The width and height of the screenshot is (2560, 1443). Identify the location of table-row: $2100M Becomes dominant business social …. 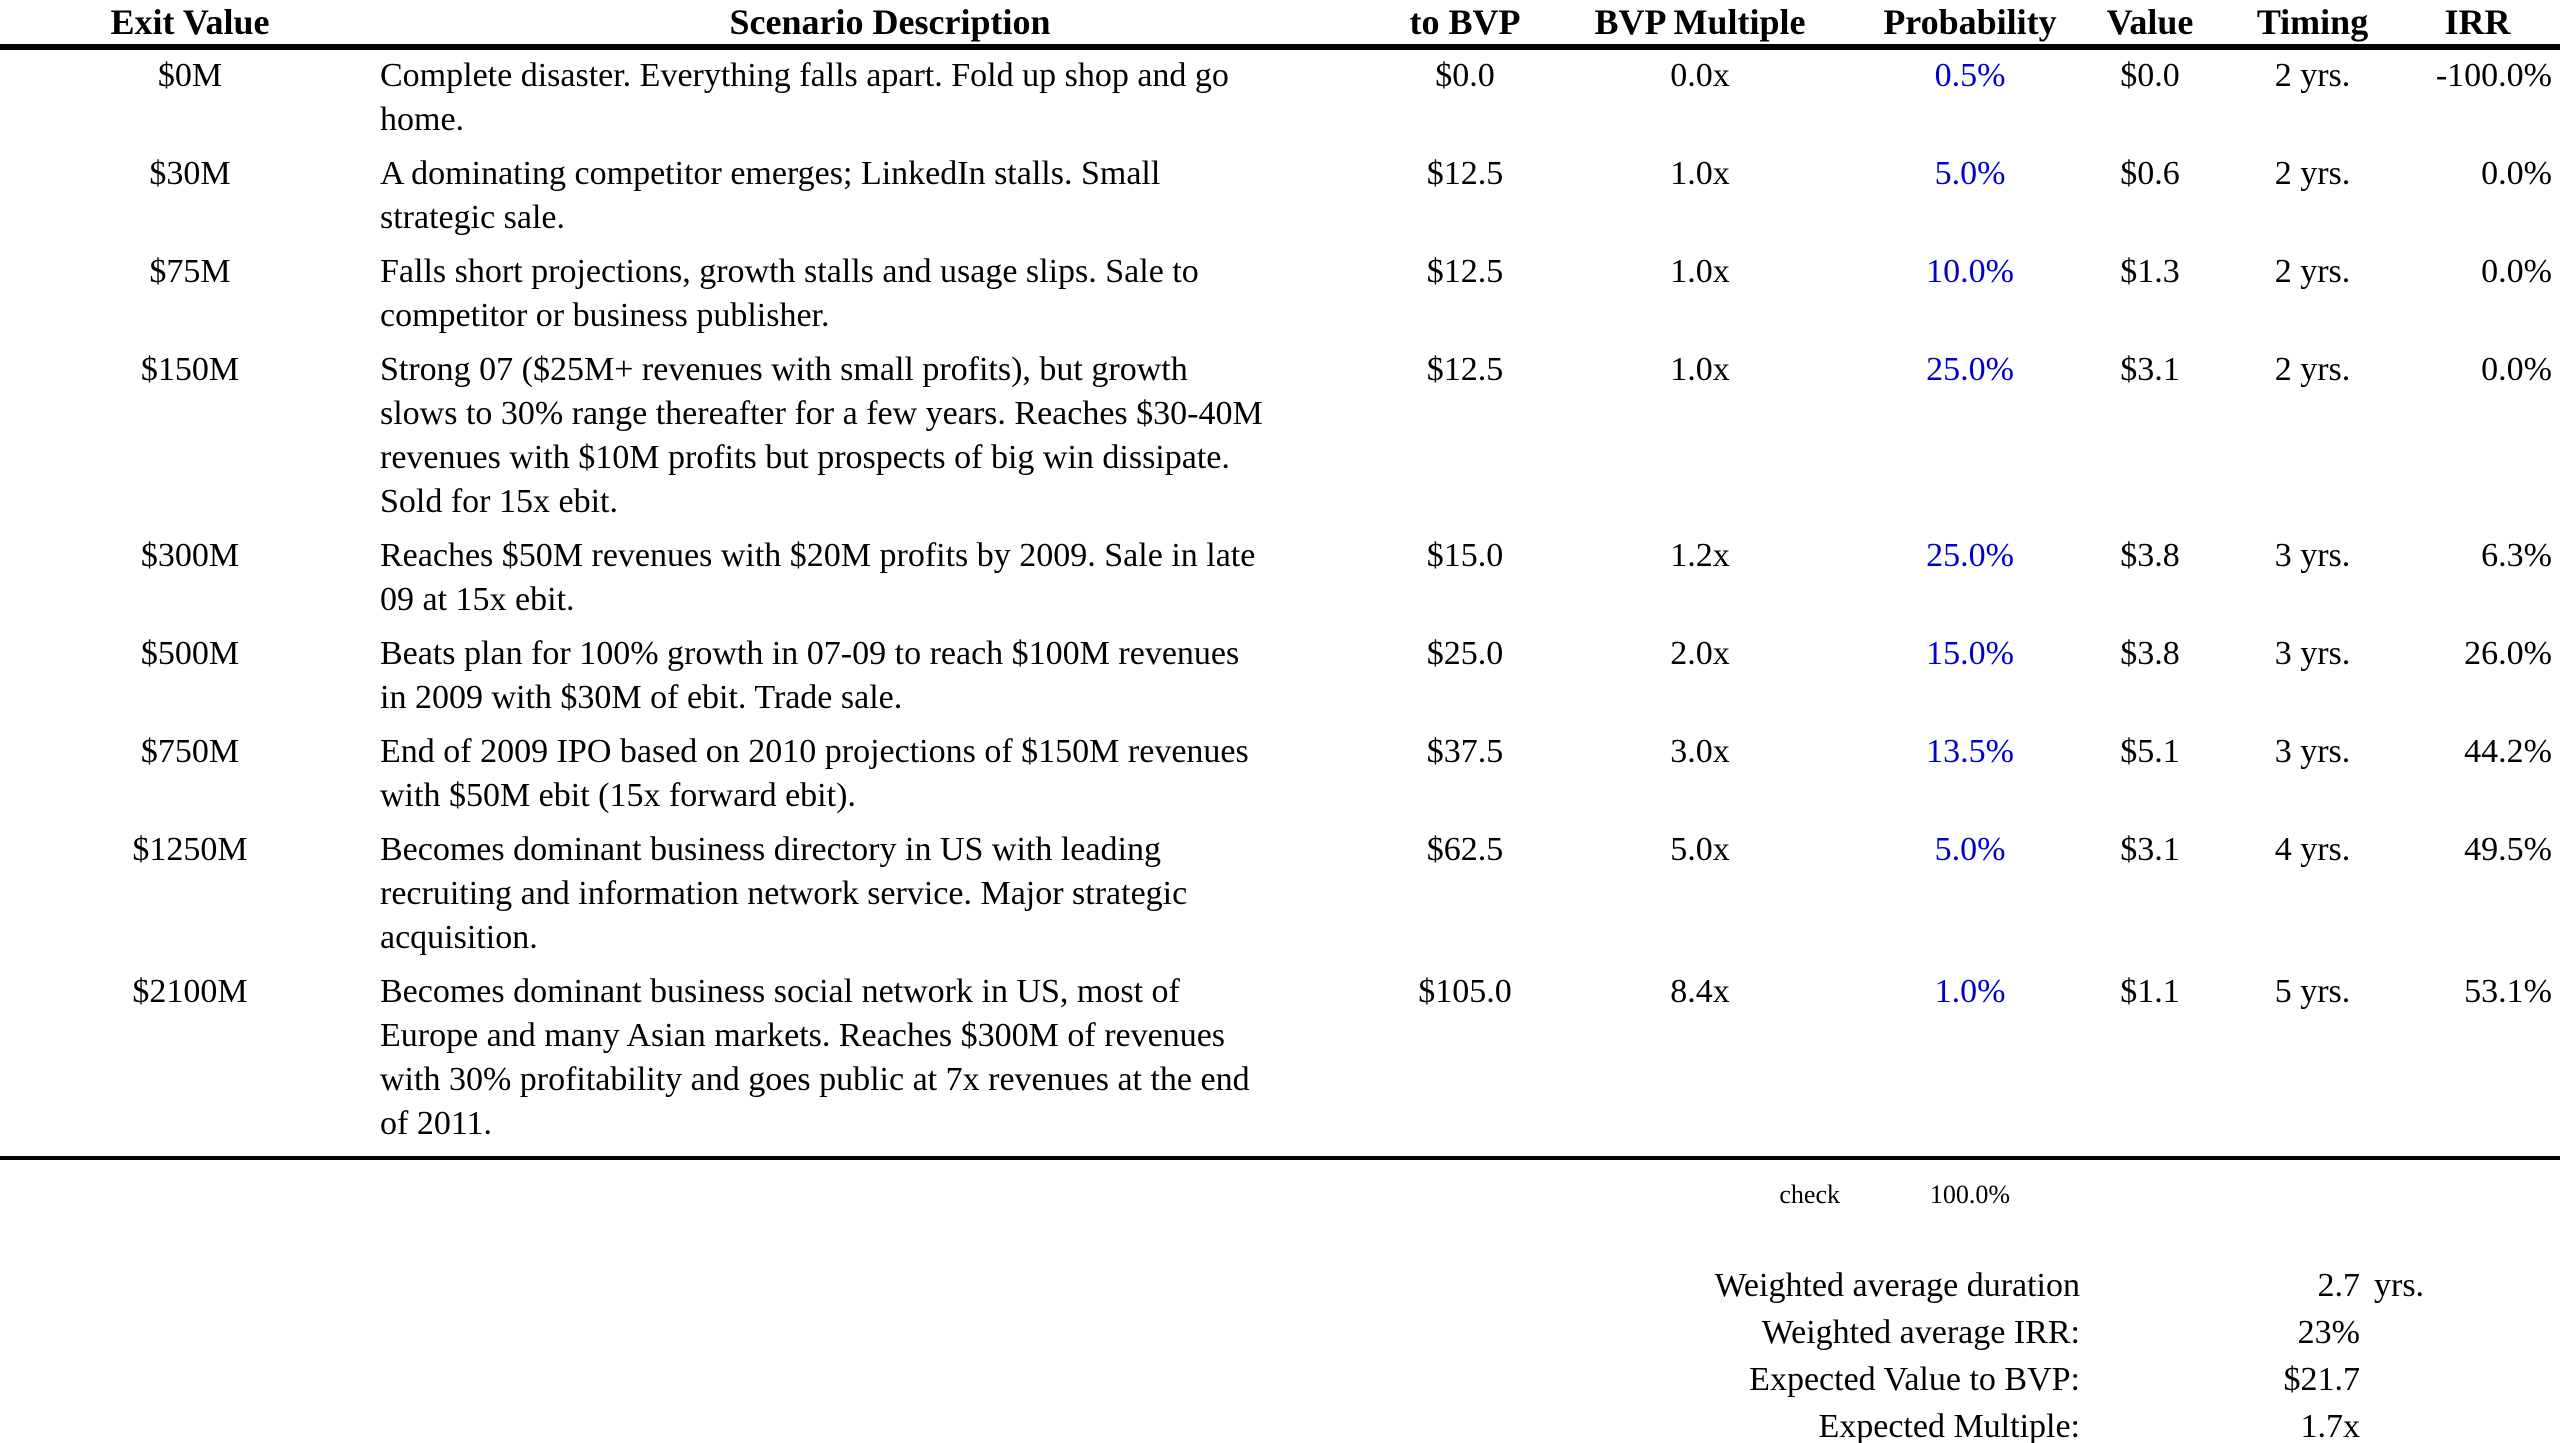
(1280, 1065).